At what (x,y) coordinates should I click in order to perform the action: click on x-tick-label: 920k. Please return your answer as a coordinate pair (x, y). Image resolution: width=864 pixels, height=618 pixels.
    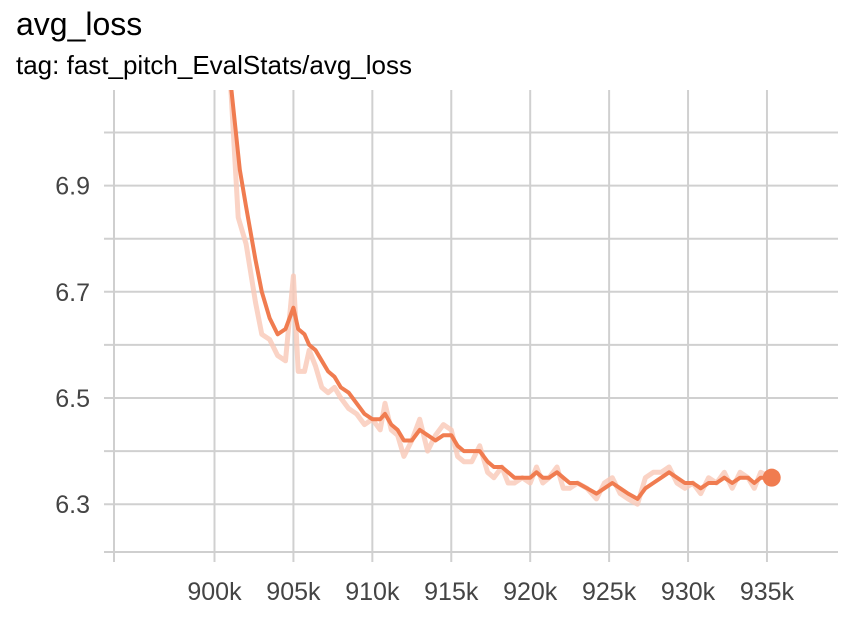
    Looking at the image, I should click on (530, 592).